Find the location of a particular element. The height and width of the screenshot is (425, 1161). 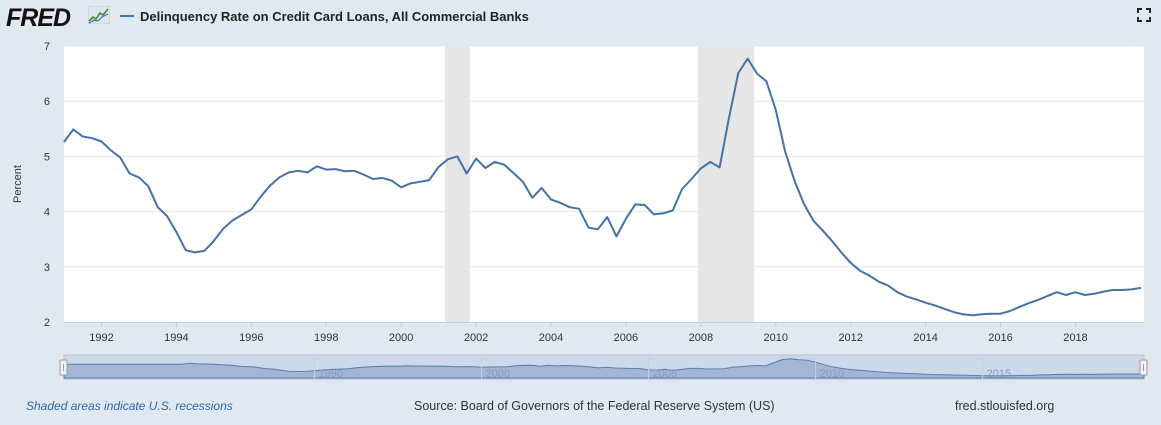

y-tick-label: 3 is located at coordinates (47, 268).